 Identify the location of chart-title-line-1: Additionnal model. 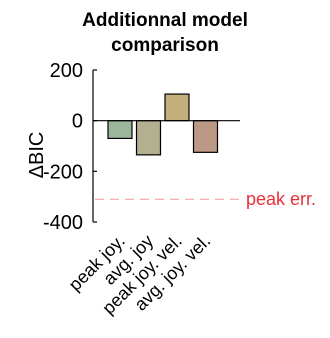
(165, 20).